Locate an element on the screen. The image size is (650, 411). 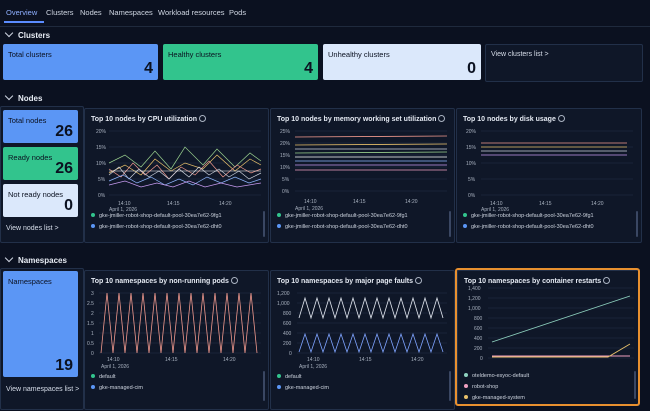
total-clusters-card: Total clusters 4 is located at coordinates (80, 62).